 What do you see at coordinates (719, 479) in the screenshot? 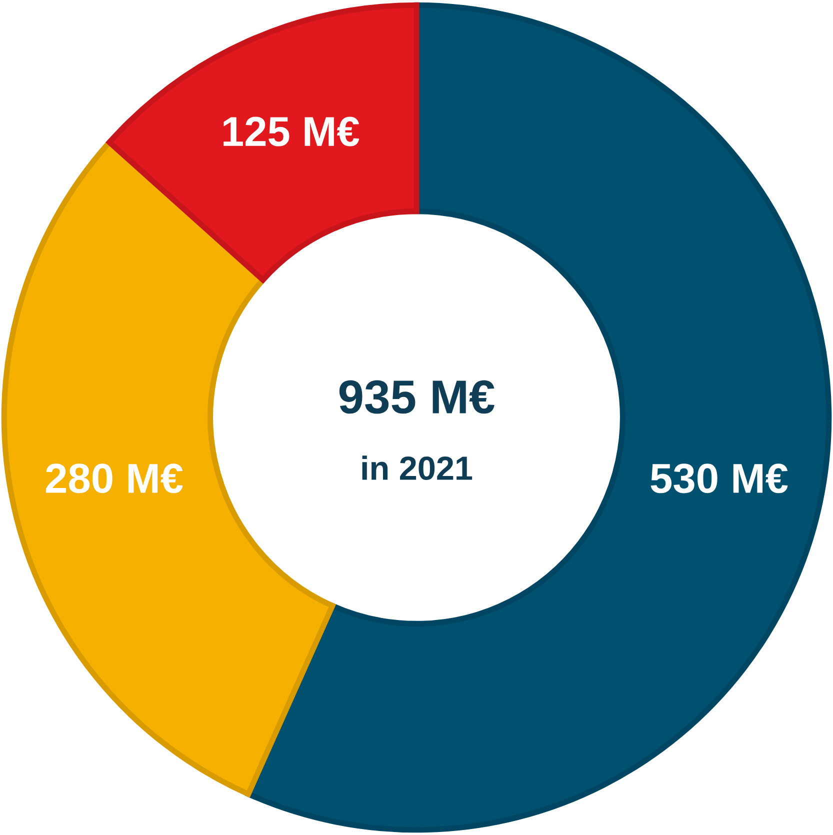
I see `data-label: 530 M€` at bounding box center [719, 479].